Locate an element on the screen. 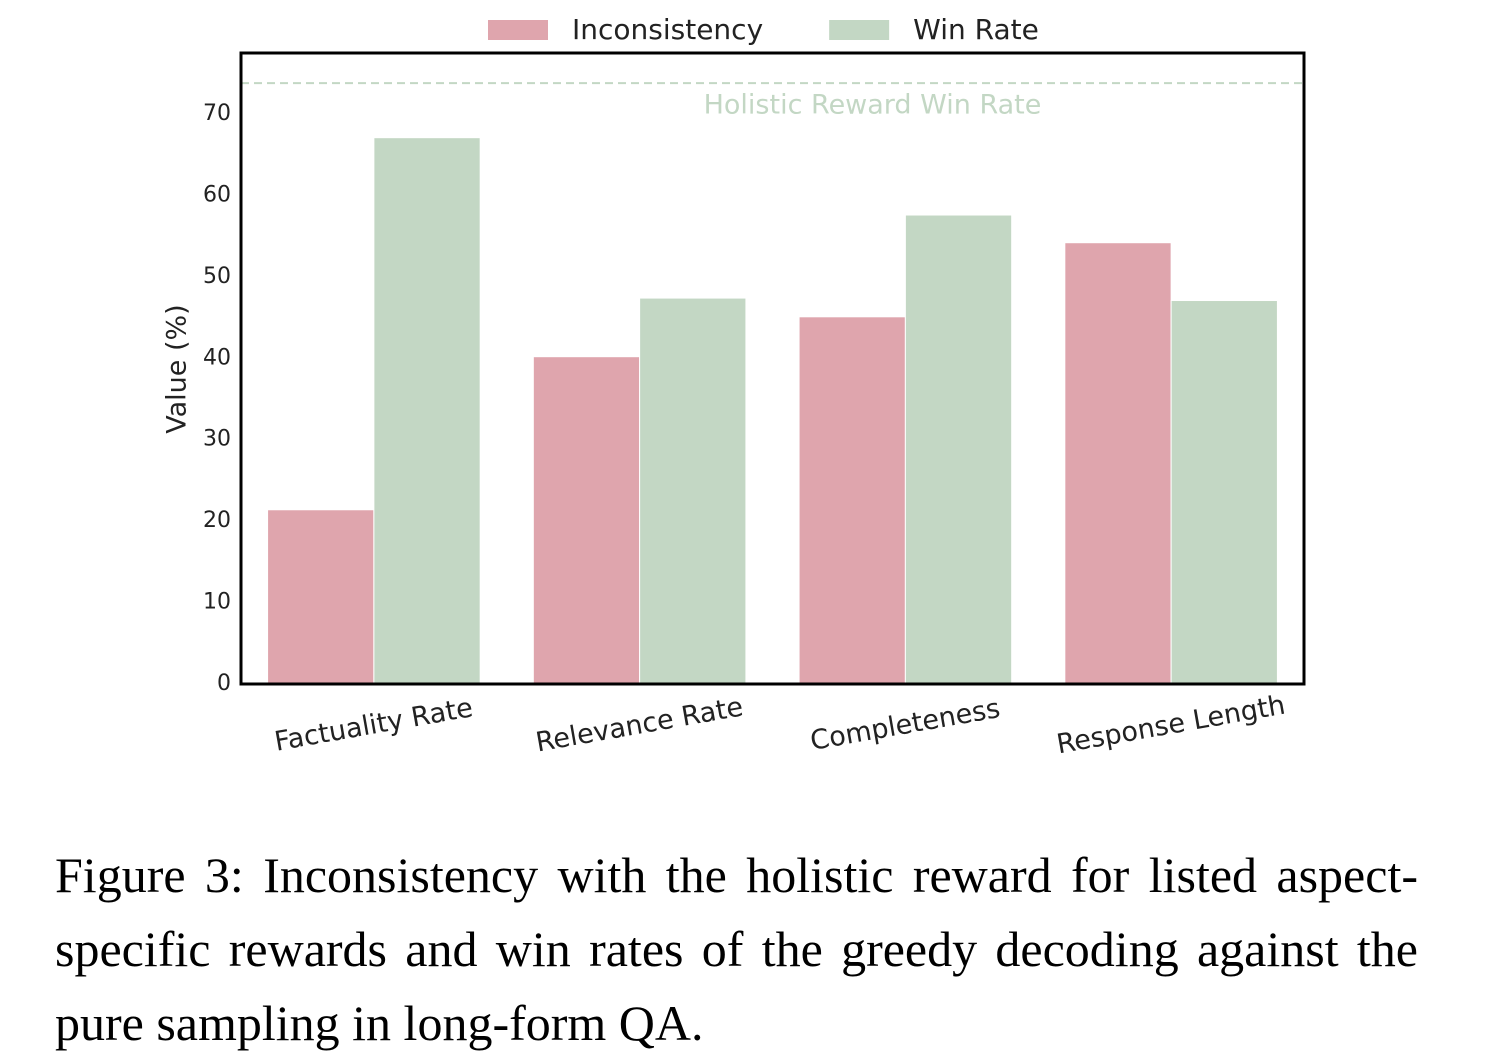  y-tick-label: 60 is located at coordinates (217, 194).